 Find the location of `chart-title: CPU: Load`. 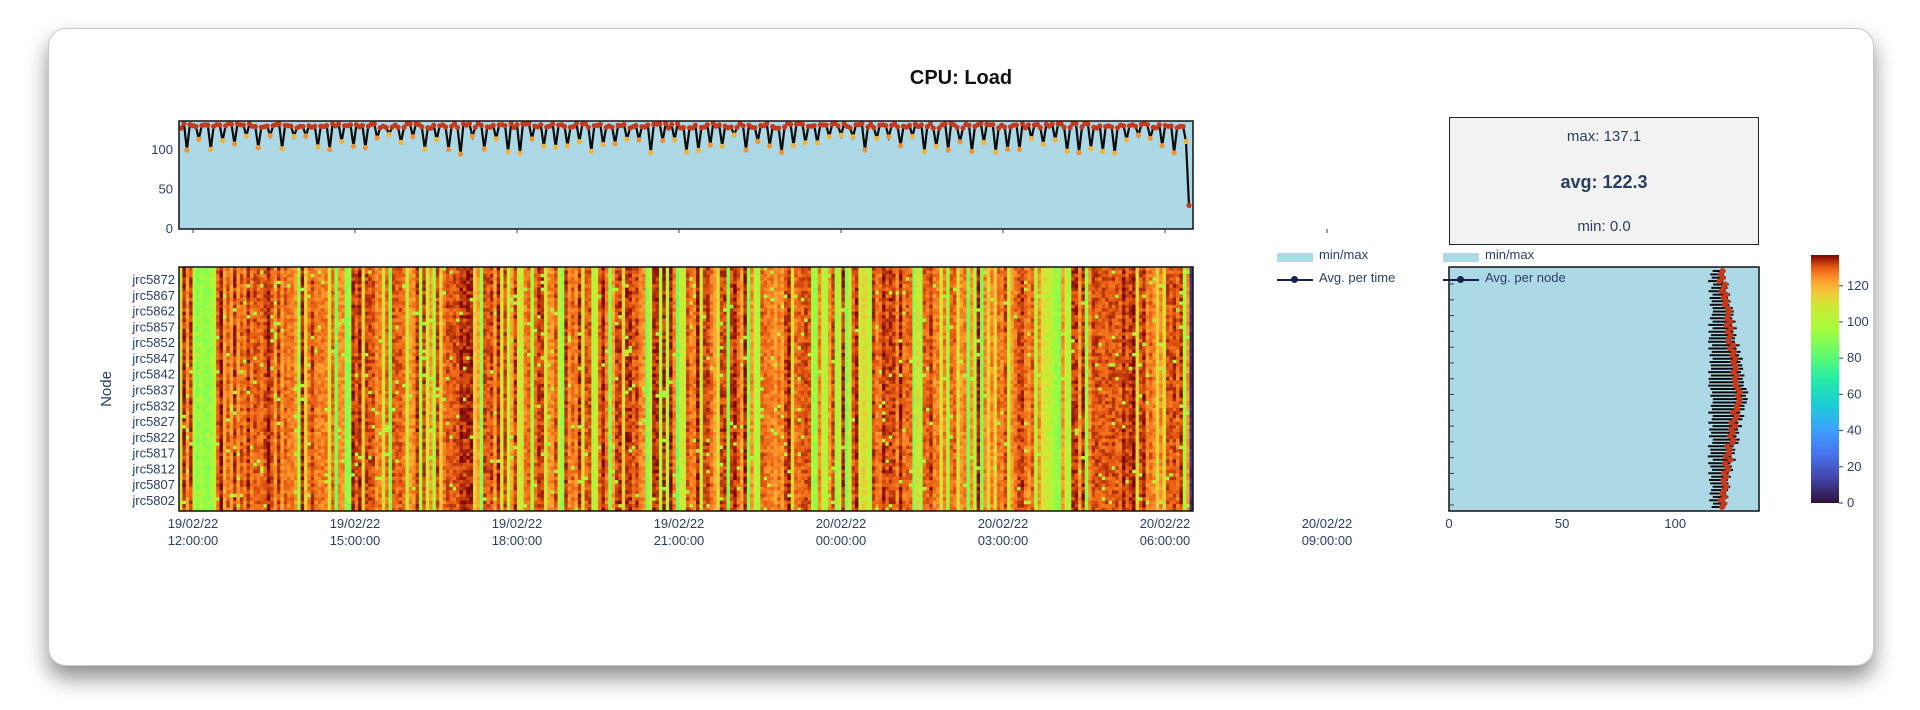

chart-title: CPU: Load is located at coordinates (961, 78).